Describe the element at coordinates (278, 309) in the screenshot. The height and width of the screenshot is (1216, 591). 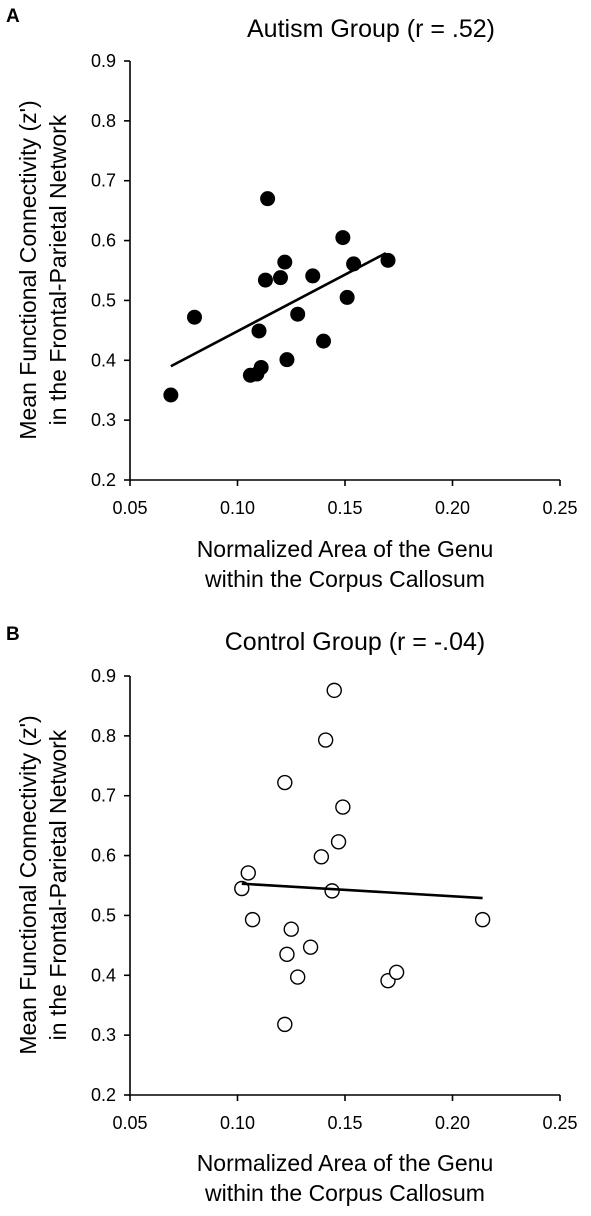
I see `trendline-a` at that location.